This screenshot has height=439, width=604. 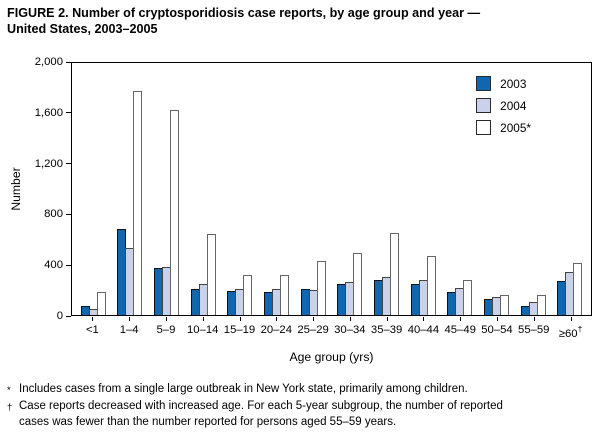 I want to click on y-tick-label: 1,200, so click(x=48, y=163).